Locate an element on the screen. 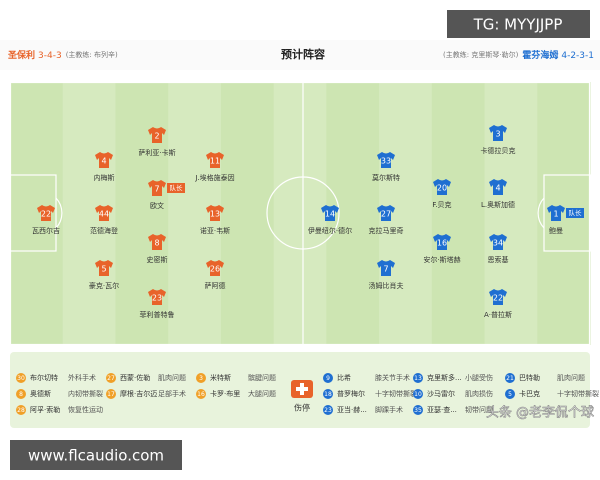 Image resolution: width=600 pixels, height=480 pixels. injury-reason: 内韧带撕裂 is located at coordinates (85, 393).